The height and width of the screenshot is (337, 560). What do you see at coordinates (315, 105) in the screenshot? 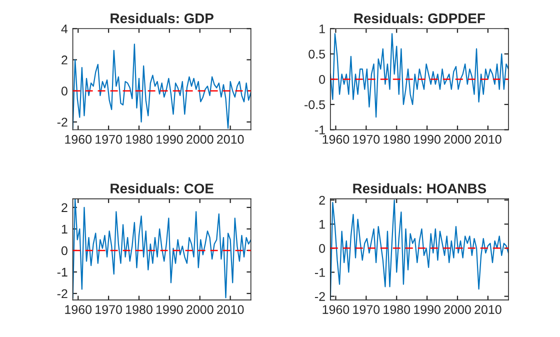
I see `y-tick-label: -0.5` at bounding box center [315, 105].